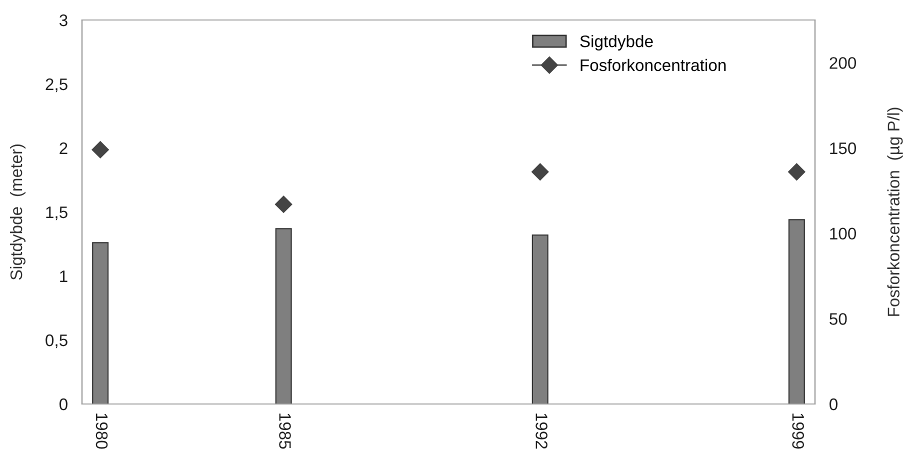  Describe the element at coordinates (834, 404) in the screenshot. I see `y2-tick-label: 0` at that location.